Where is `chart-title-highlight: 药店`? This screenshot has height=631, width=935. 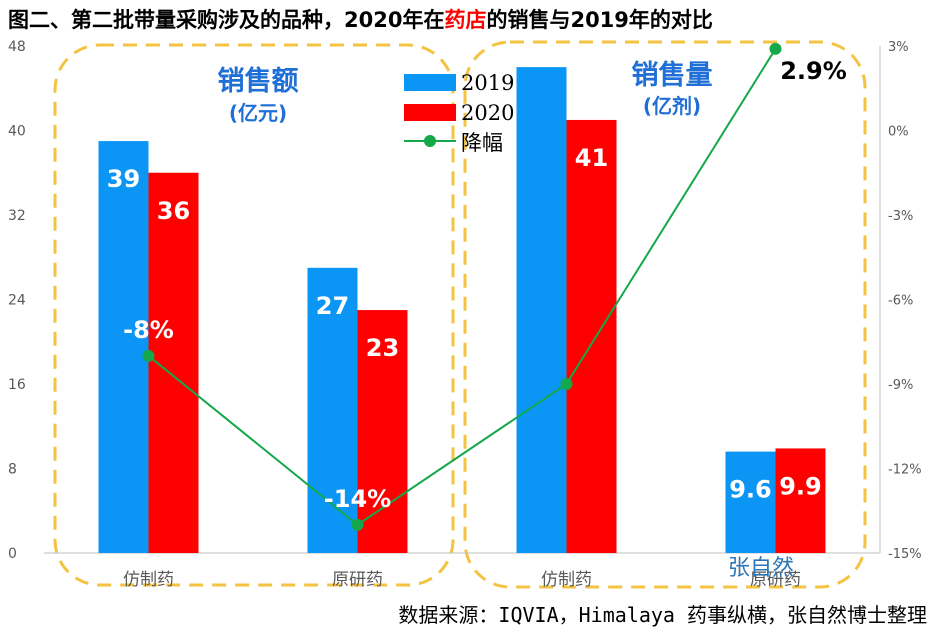 chart-title-highlight: 药店 is located at coordinates (465, 20).